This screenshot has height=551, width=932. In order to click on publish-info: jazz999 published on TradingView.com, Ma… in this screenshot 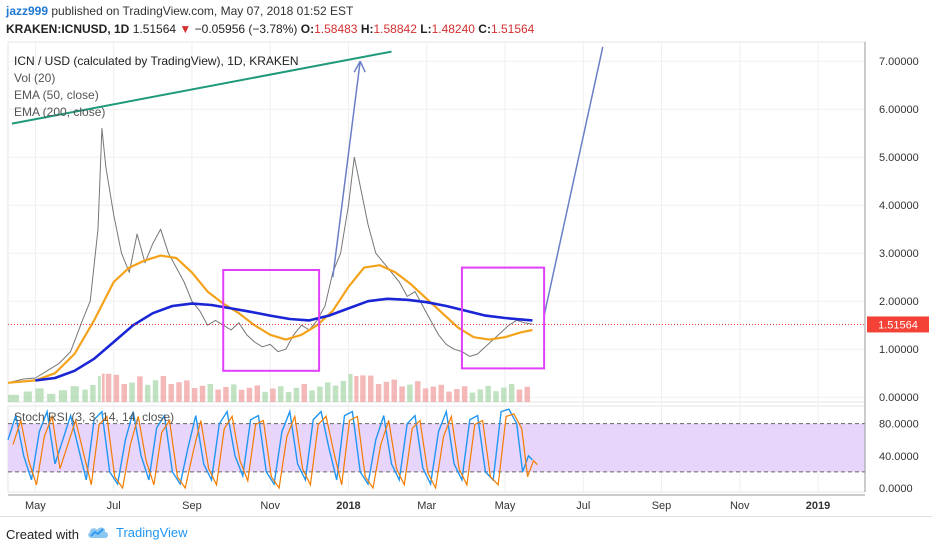, I will do `click(179, 11)`.